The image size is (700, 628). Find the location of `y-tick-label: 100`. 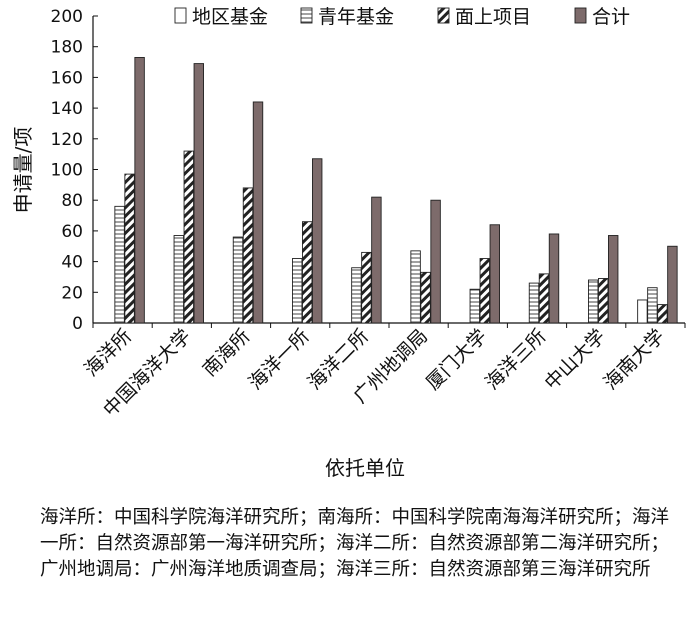

y-tick-label: 100 is located at coordinates (67, 171).